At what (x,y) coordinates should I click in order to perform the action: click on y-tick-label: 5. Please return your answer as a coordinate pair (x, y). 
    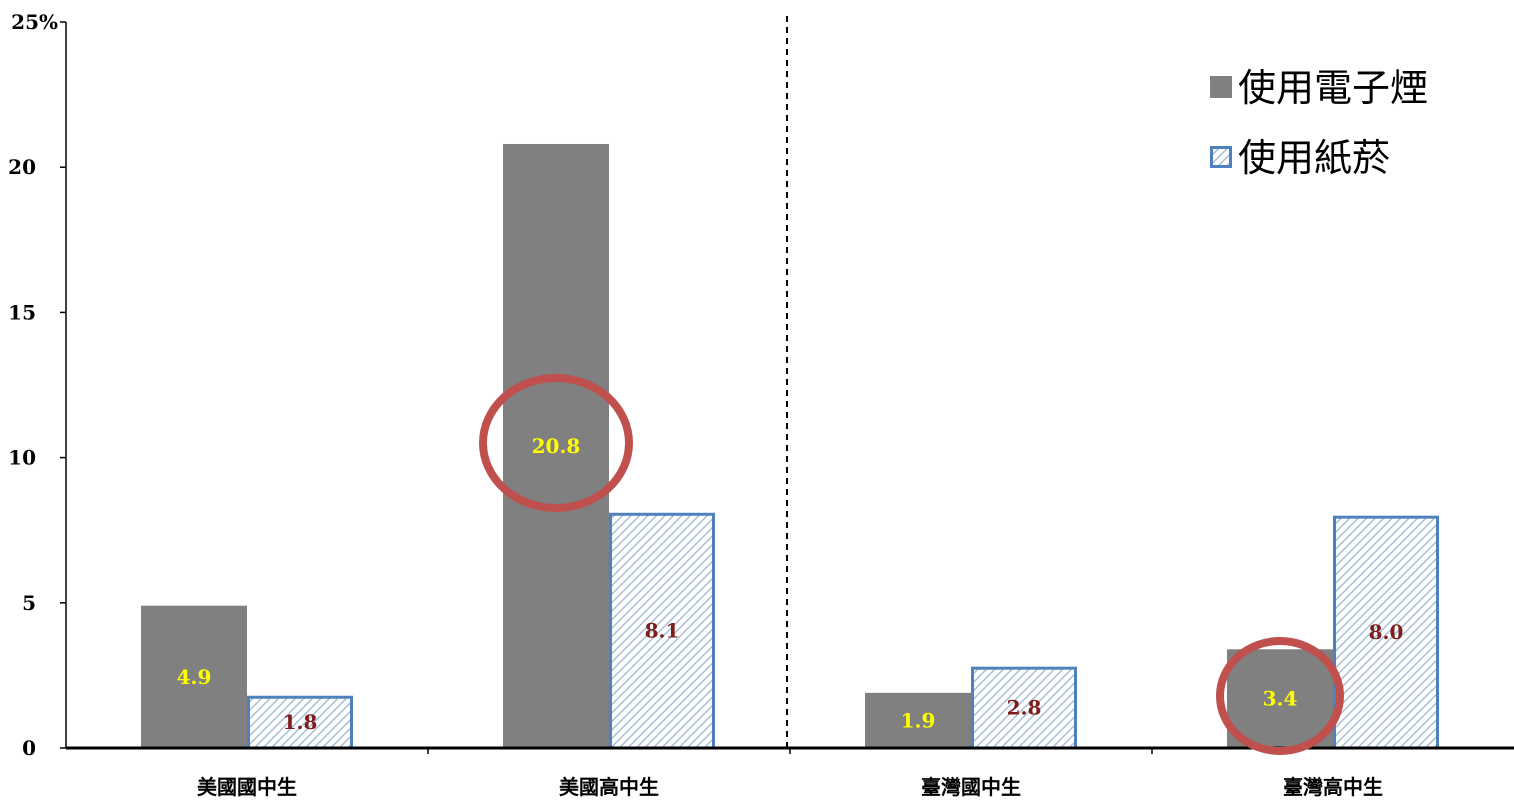
    Looking at the image, I should click on (29, 603).